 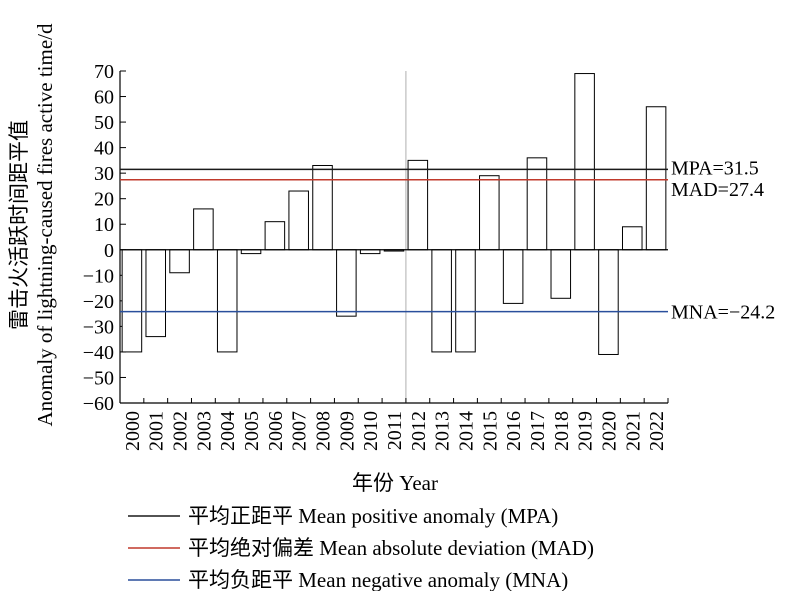 What do you see at coordinates (300, 431) in the screenshot?
I see `x-tick-label: 2007` at bounding box center [300, 431].